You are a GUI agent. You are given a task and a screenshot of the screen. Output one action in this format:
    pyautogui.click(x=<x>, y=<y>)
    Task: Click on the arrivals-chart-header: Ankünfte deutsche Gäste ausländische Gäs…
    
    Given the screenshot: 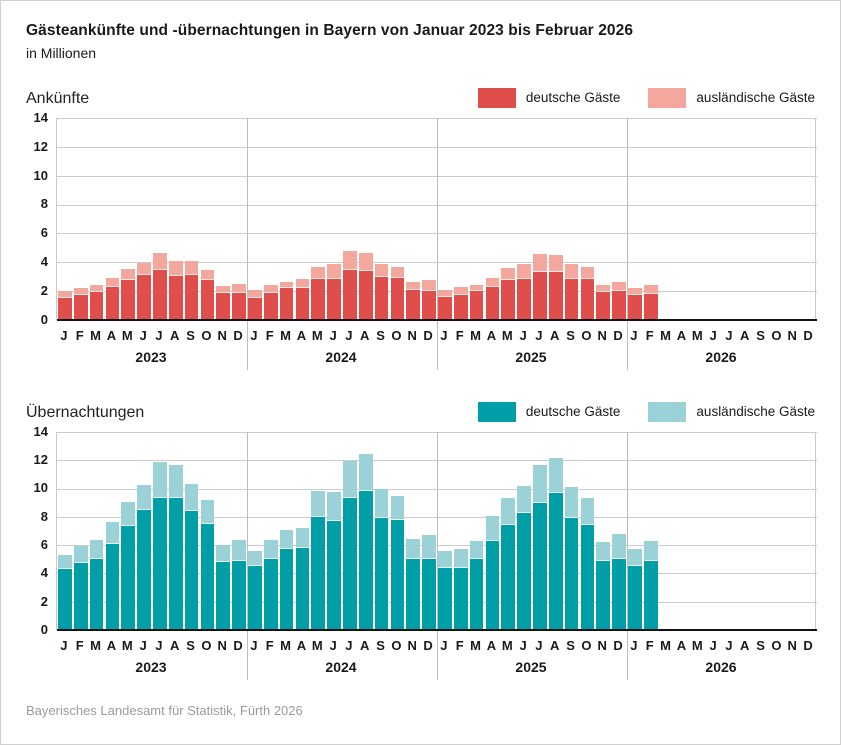 What is the action you would take?
    pyautogui.click(x=420, y=94)
    